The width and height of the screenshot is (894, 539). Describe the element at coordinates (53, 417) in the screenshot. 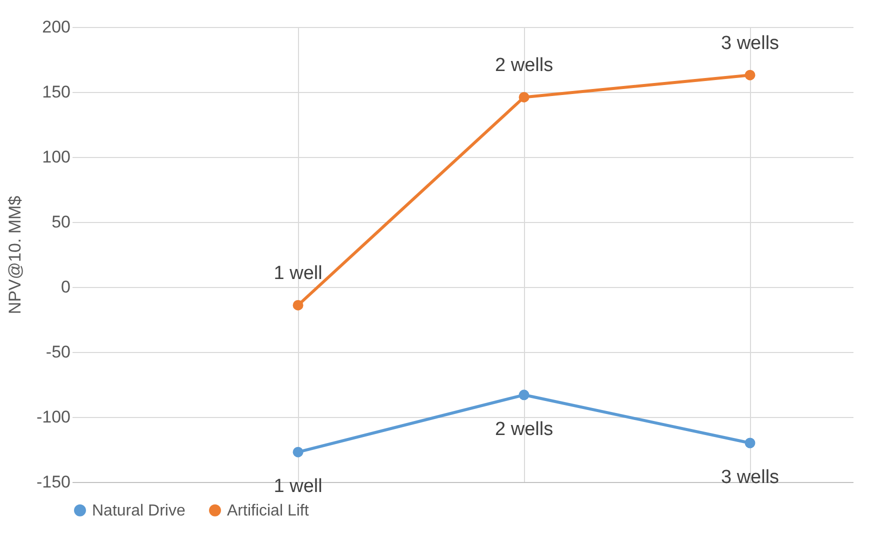

I see `y-tick-label: -100` at that location.